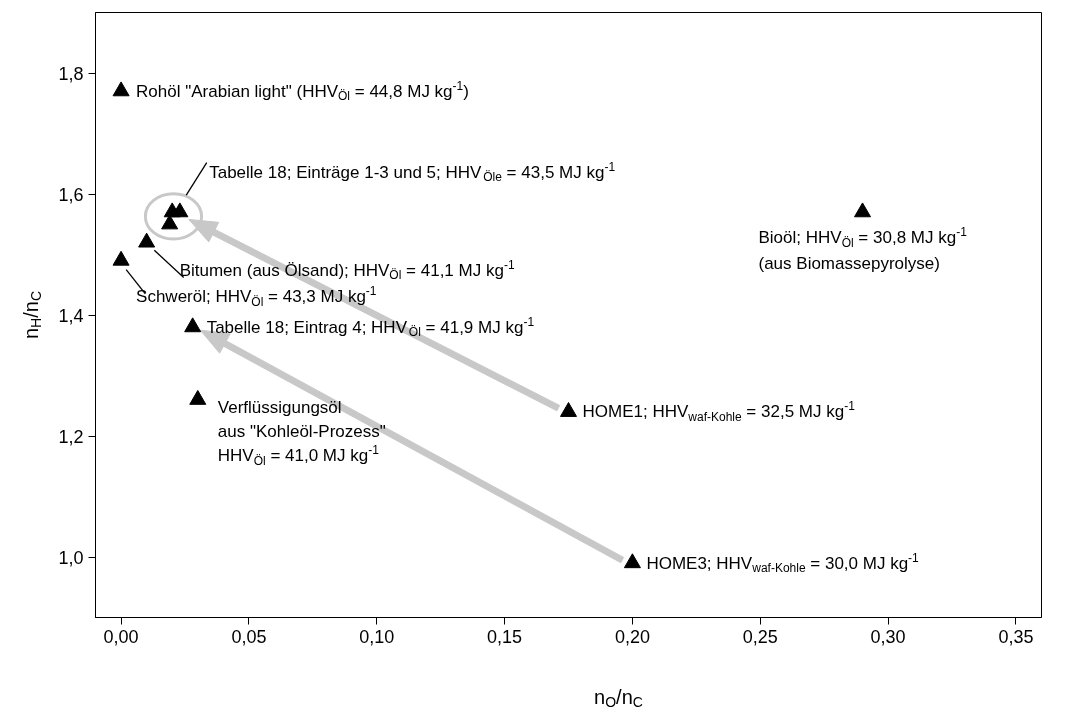 Image resolution: width=1070 pixels, height=718 pixels. Describe the element at coordinates (71, 194) in the screenshot. I see `y-tick-label: 1,6` at that location.